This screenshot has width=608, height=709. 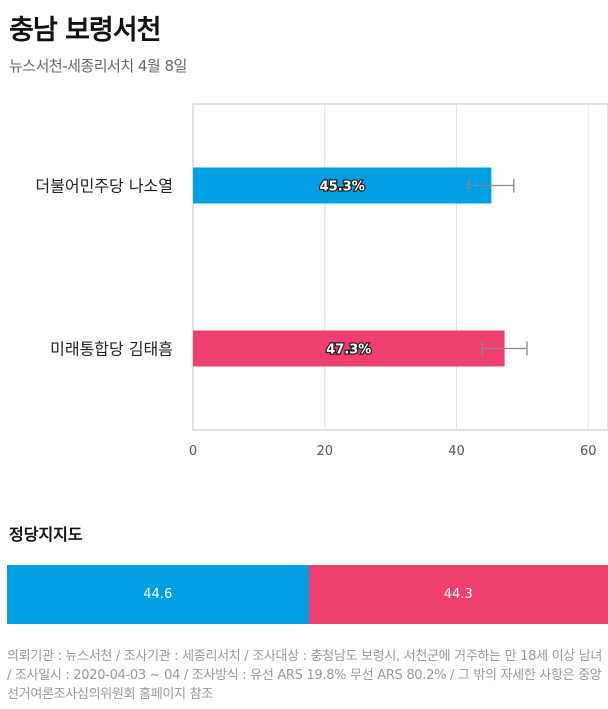 What do you see at coordinates (85, 30) in the screenshot?
I see `page-title: 충남 보령서천` at bounding box center [85, 30].